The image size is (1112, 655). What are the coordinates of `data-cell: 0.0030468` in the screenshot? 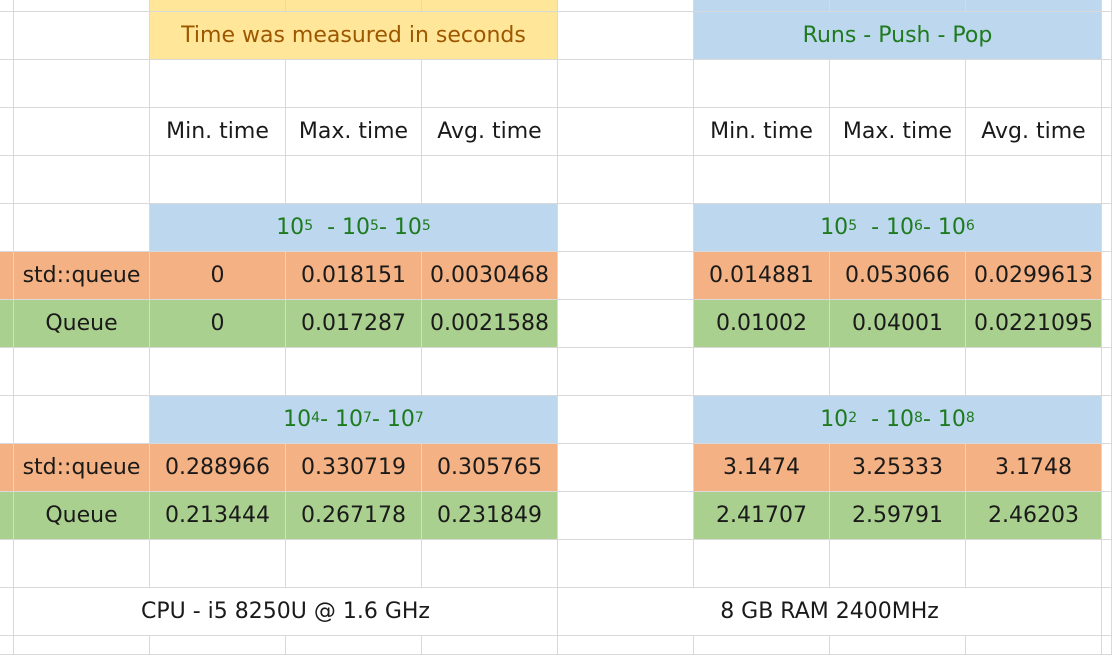 It's located at (490, 276).